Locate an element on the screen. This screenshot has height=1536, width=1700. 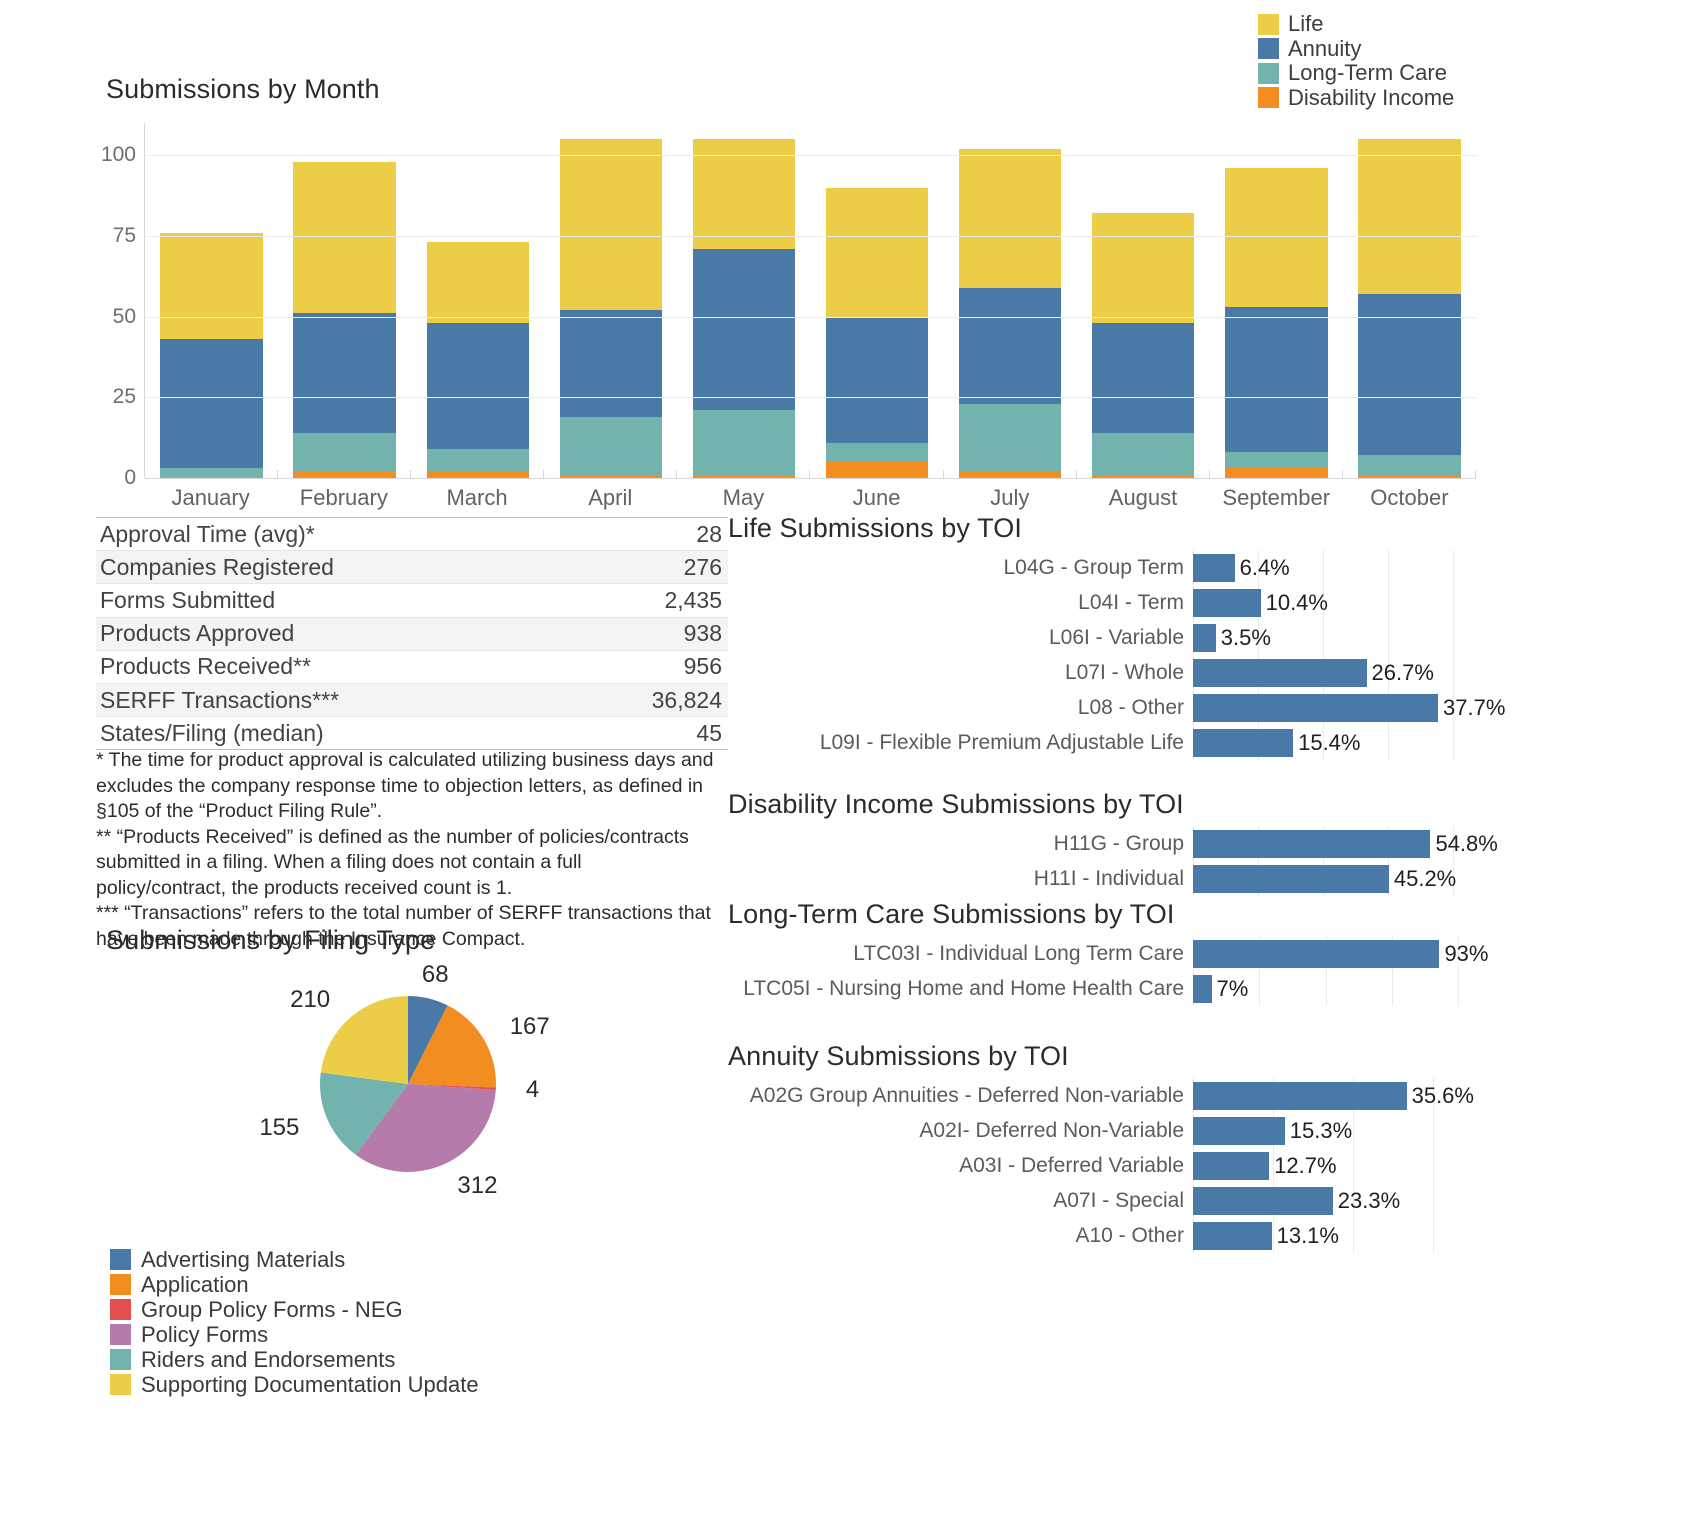
pie-legend-item: Supporting Documentation Update is located at coordinates (419, 1384).